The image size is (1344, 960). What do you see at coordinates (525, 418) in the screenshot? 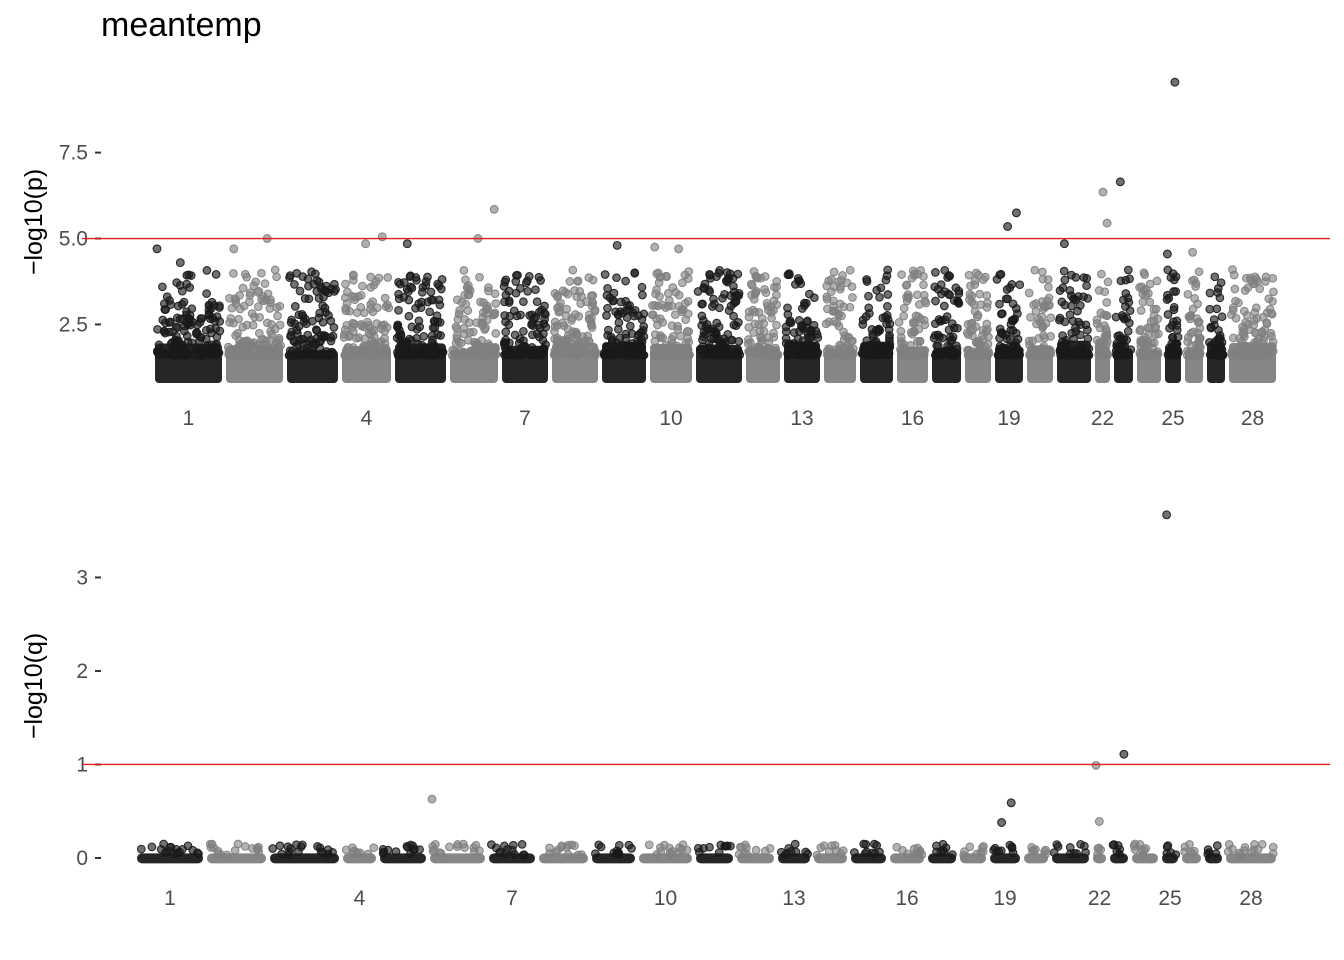
I see `x-tick-label-p: 7` at bounding box center [525, 418].